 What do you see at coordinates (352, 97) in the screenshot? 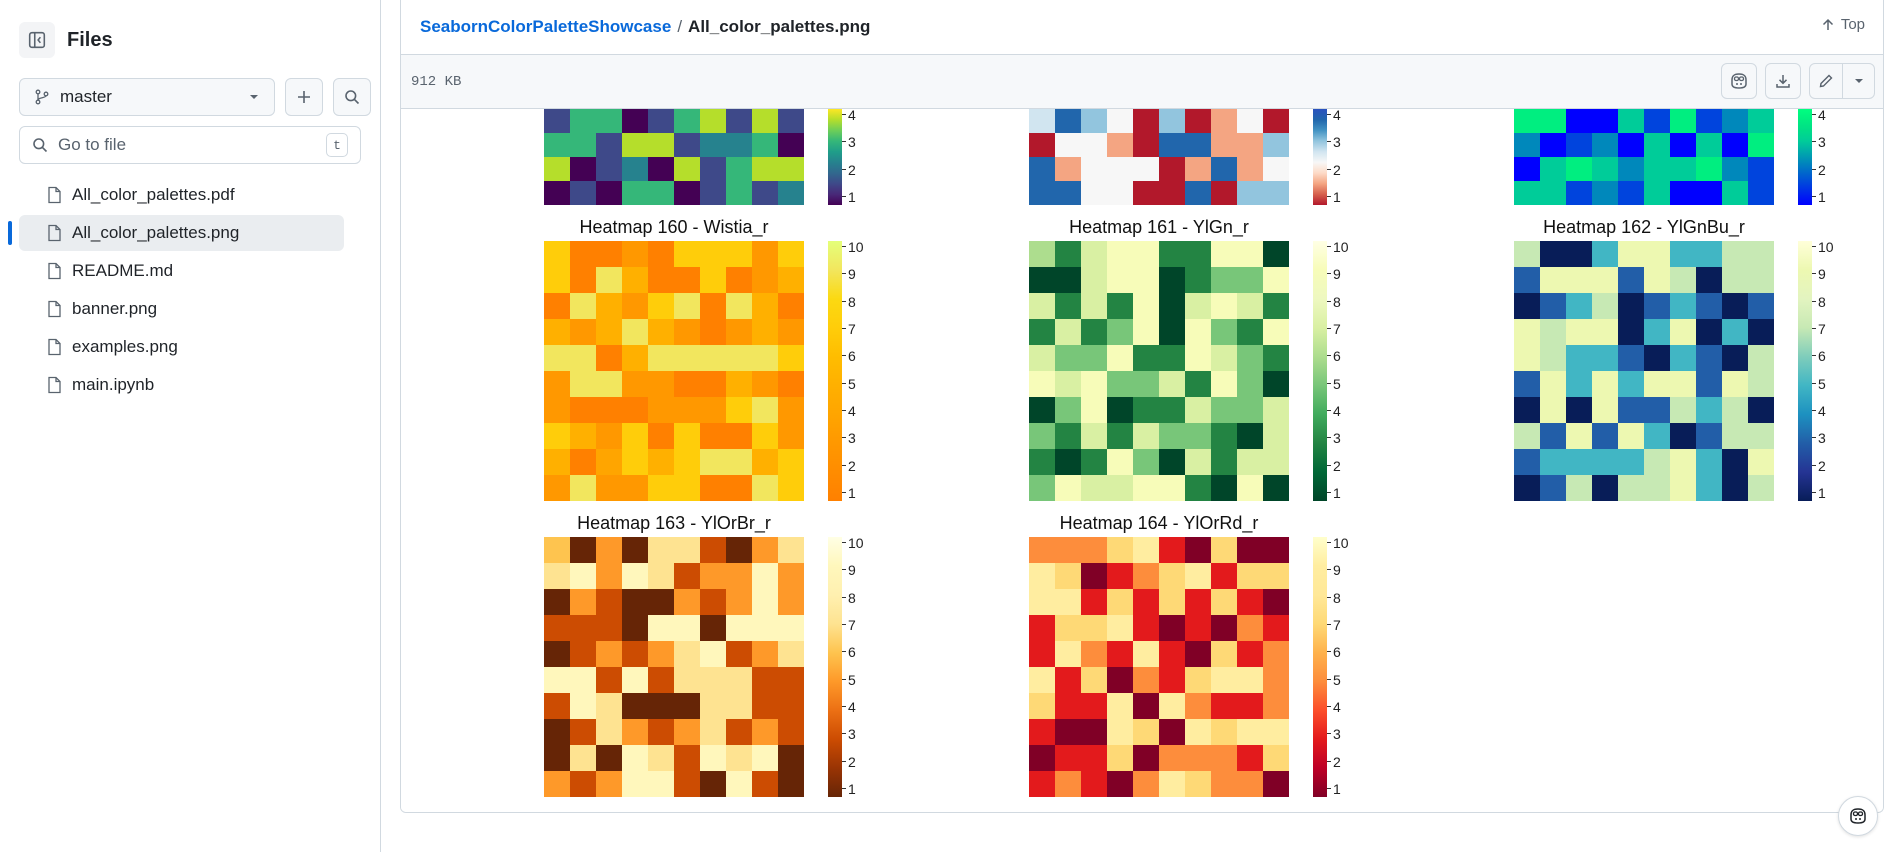
I see `search-code-button` at bounding box center [352, 97].